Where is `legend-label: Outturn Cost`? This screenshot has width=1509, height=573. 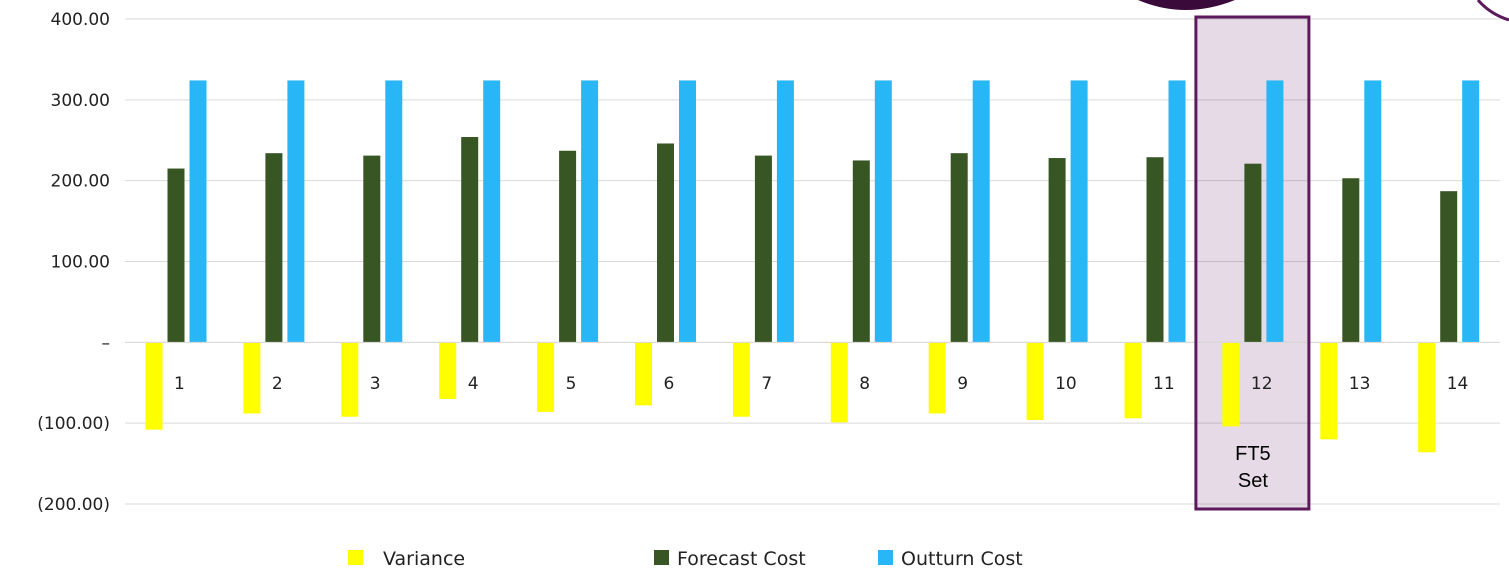 legend-label: Outturn Cost is located at coordinates (962, 559).